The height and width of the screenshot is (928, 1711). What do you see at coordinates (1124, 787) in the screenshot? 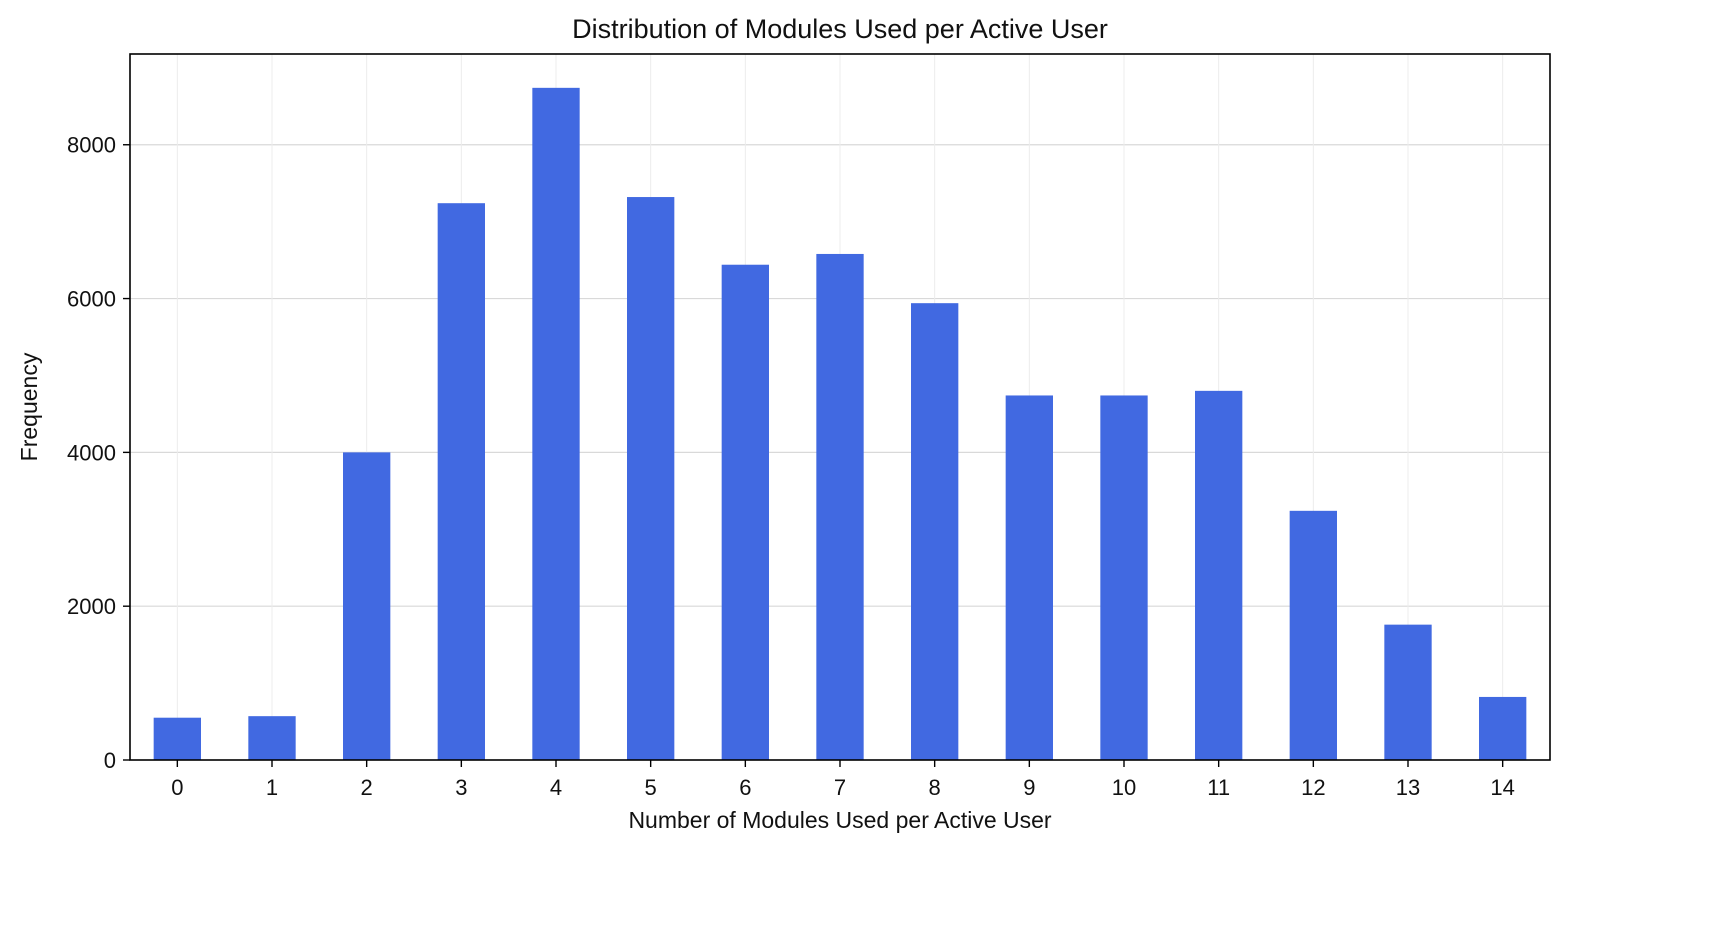
I see `x-tick-label: 10` at bounding box center [1124, 787].